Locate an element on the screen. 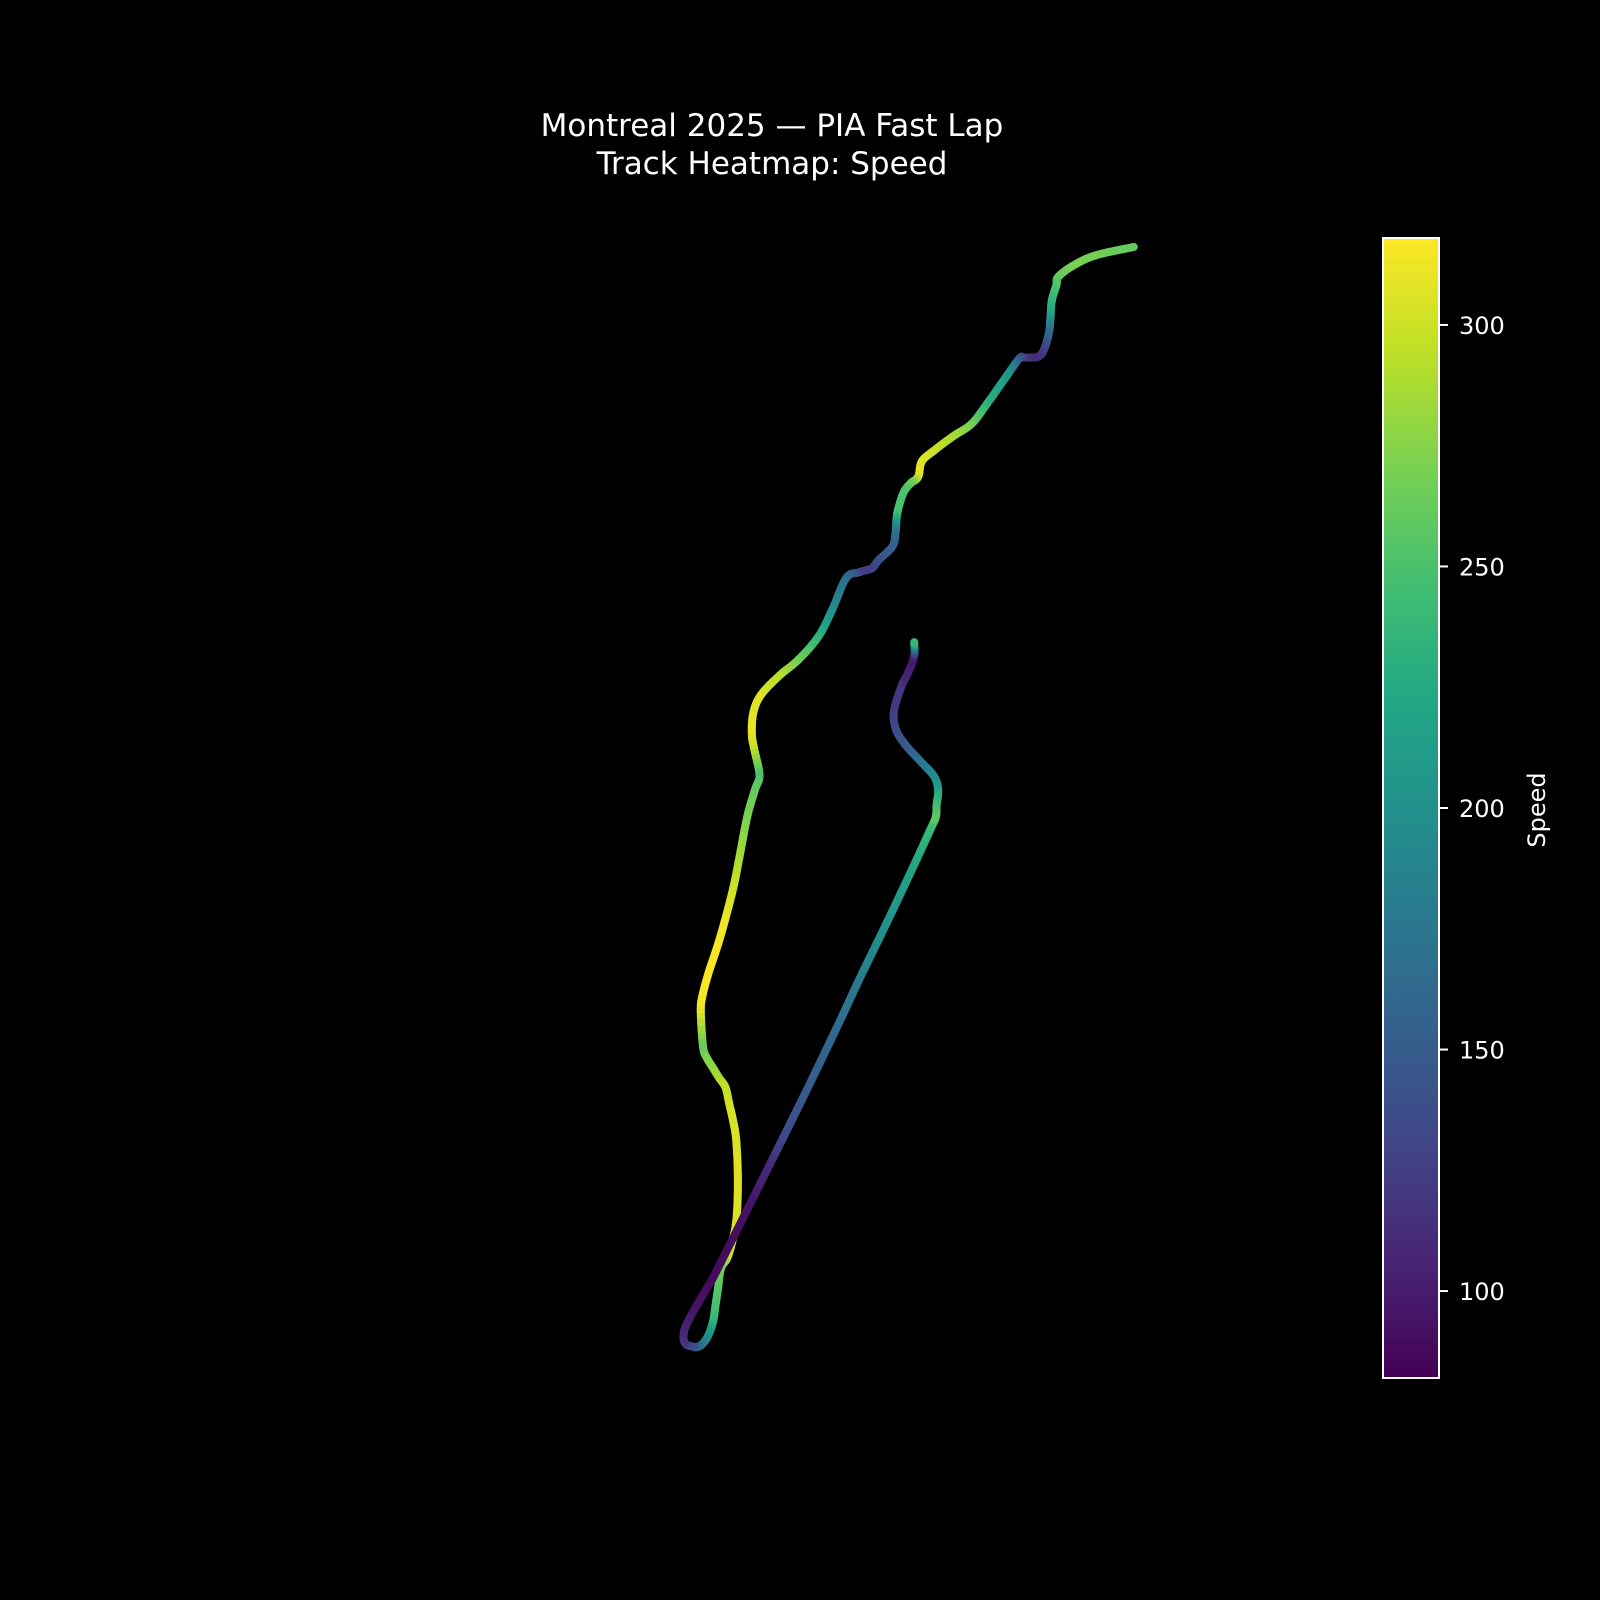  colorbar-tick-label: 100 is located at coordinates (1482, 1292).